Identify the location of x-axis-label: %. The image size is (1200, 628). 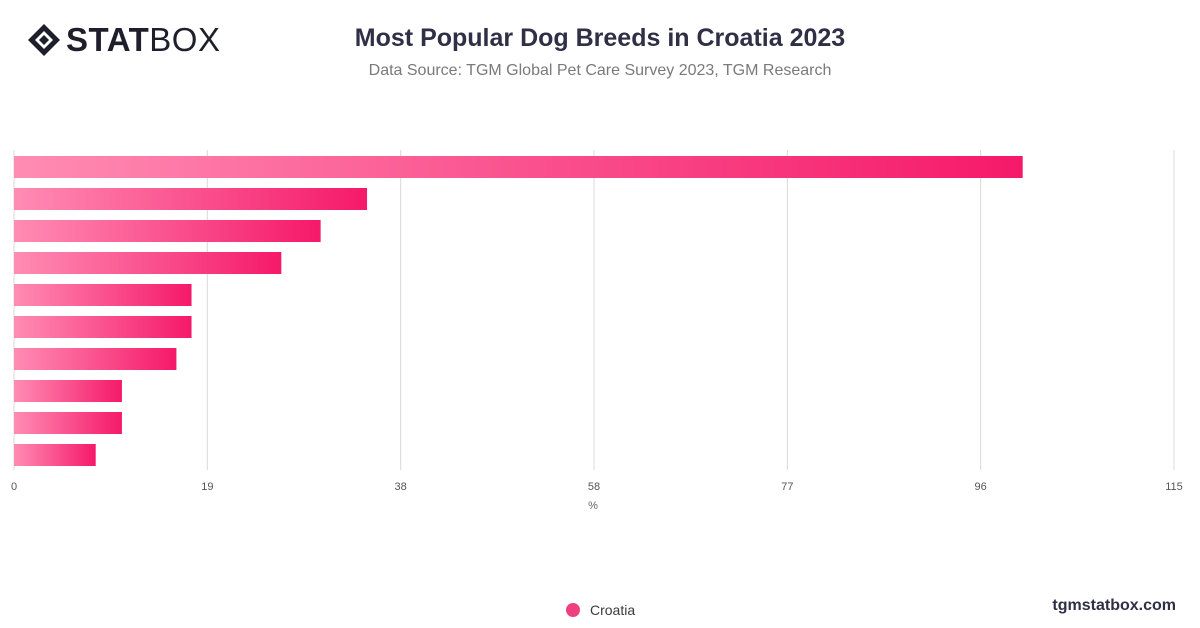
(593, 506).